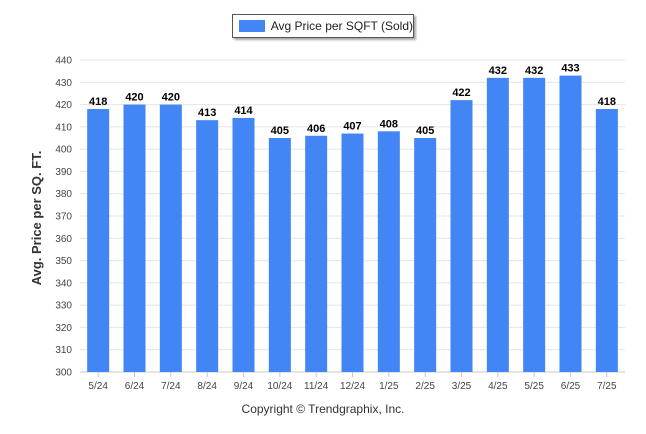 The width and height of the screenshot is (646, 434). Describe the element at coordinates (316, 386) in the screenshot. I see `x-tick-label: 11/24` at that location.